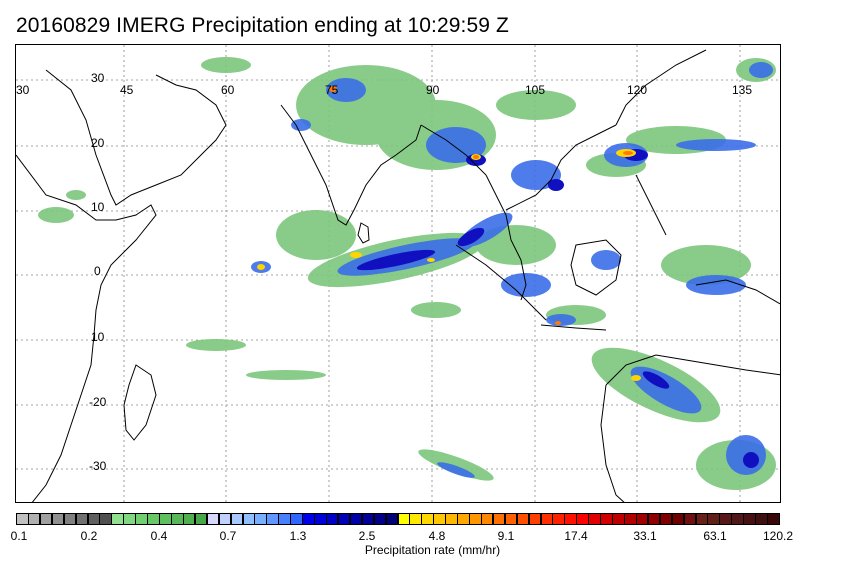 The image size is (865, 571). Describe the element at coordinates (506, 536) in the screenshot. I see `colorbar-tick: 9.1` at that location.